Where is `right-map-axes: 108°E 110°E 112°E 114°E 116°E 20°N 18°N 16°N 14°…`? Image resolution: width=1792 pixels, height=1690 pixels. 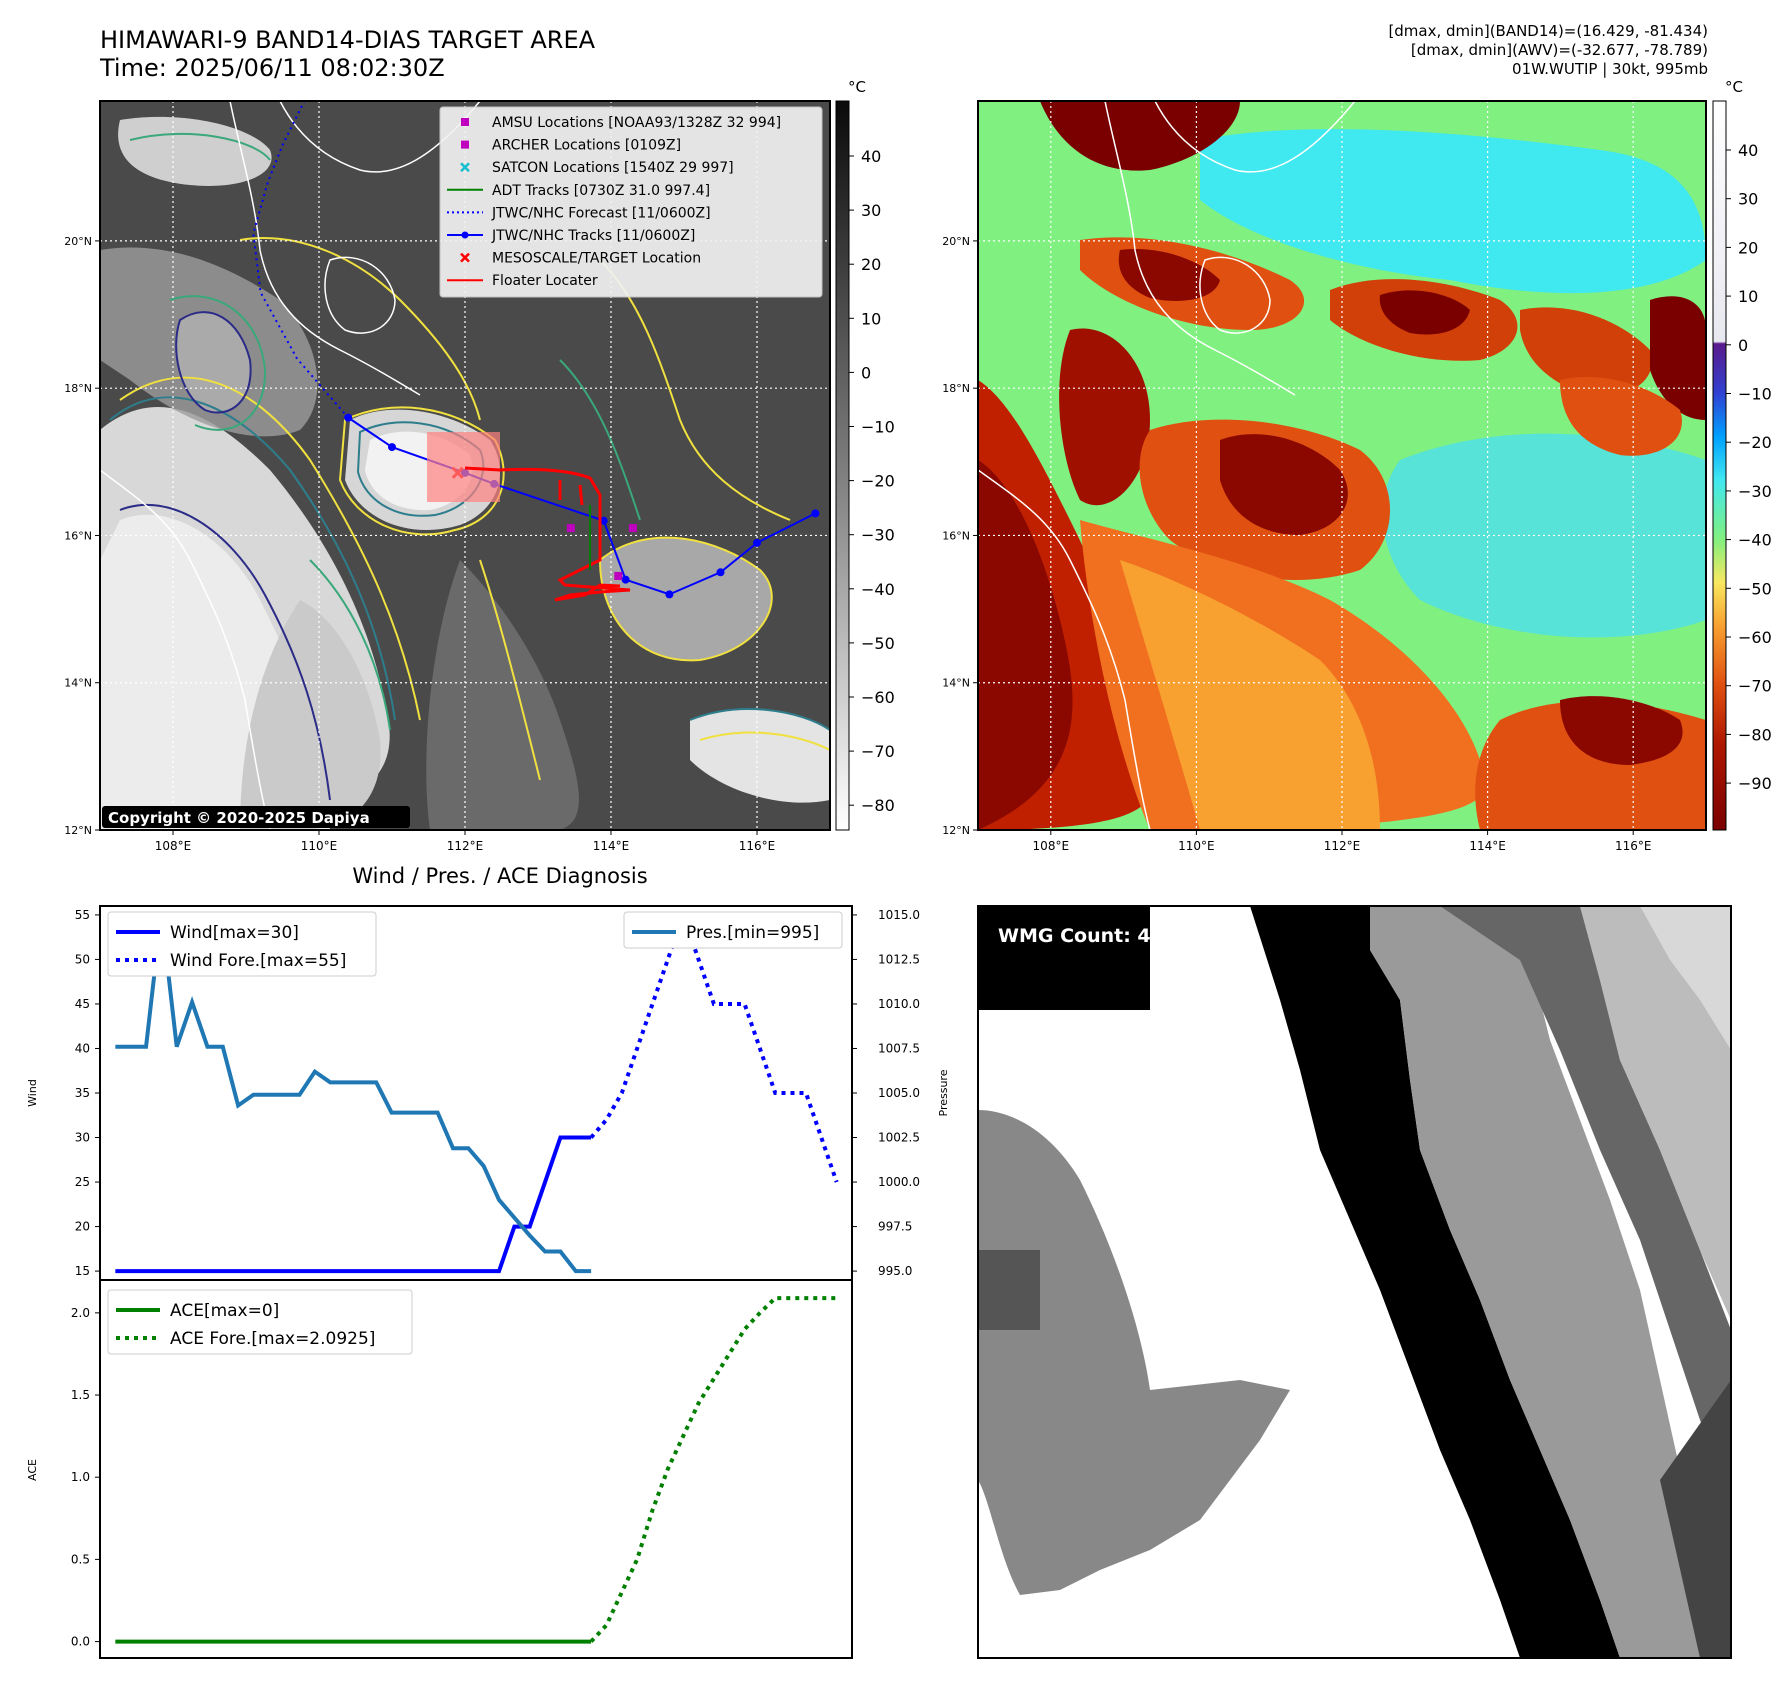 right-map-axes: 108°E 110°E 112°E 114°E 116°E 20°N 18°N 16°N 14°… is located at coordinates (1296, 544).